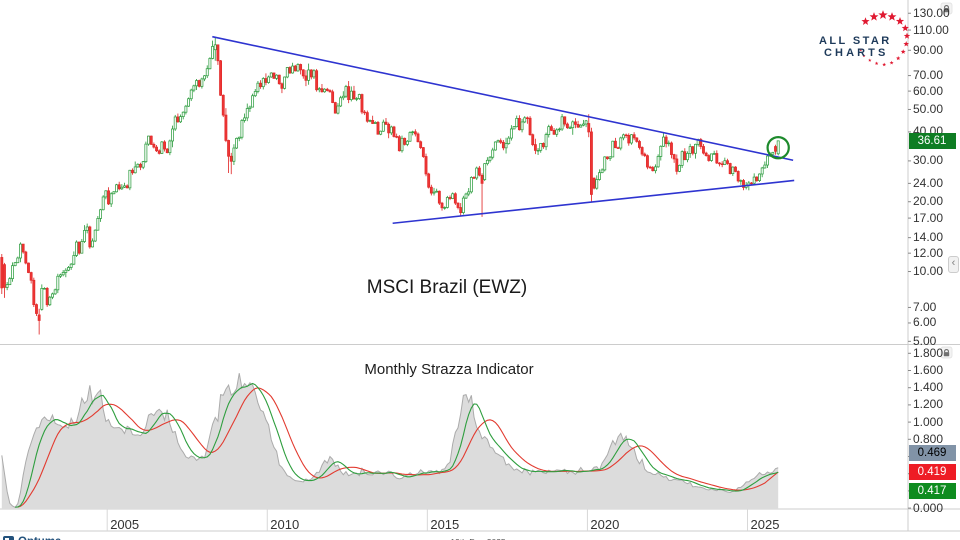 Image resolution: width=960 pixels, height=540 pixels. Describe the element at coordinates (285, 524) in the screenshot. I see `year-label: 2010` at that location.